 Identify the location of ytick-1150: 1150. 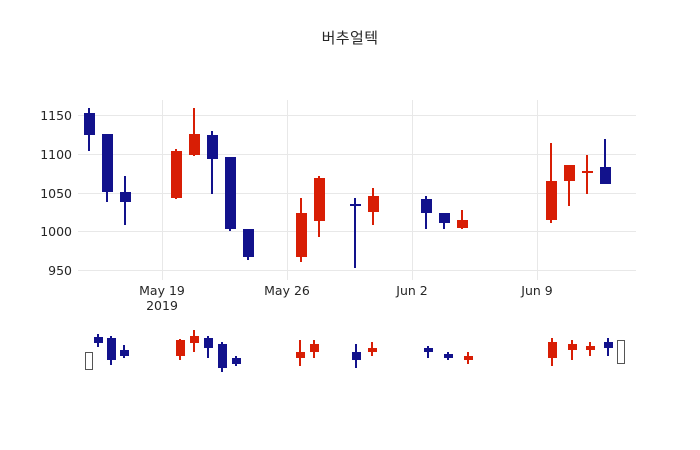
(56, 115).